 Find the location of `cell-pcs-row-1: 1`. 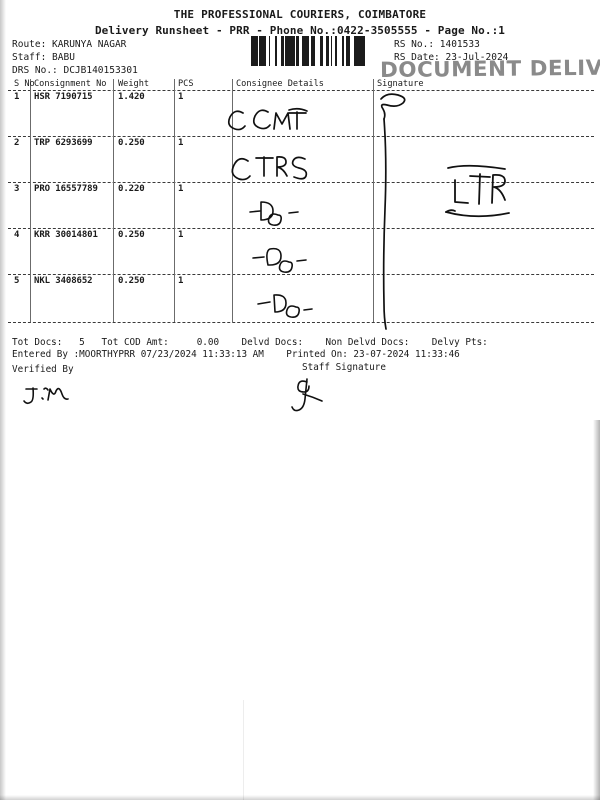

cell-pcs-row-1: 1 is located at coordinates (181, 97).